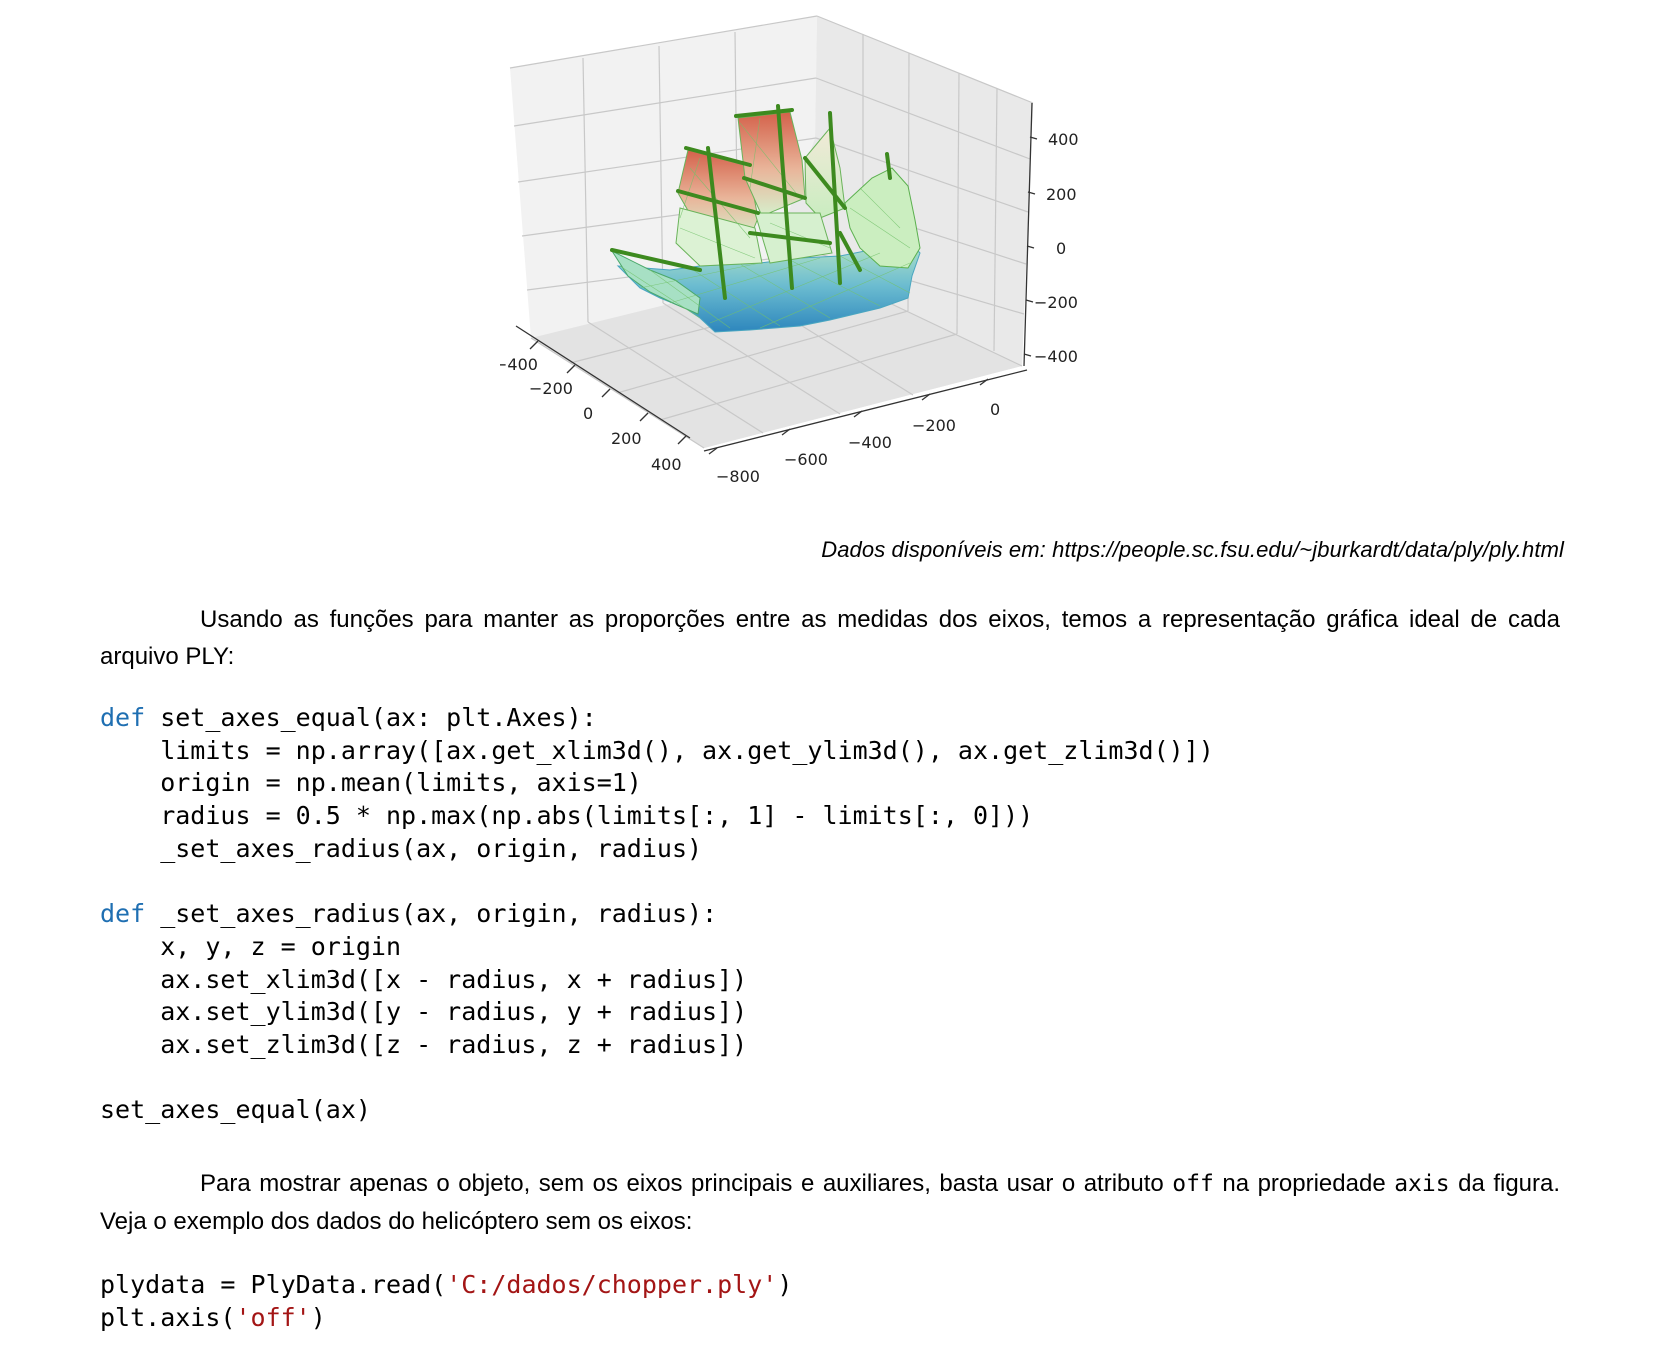  I want to click on code-string: 'off', so click(273, 1317).